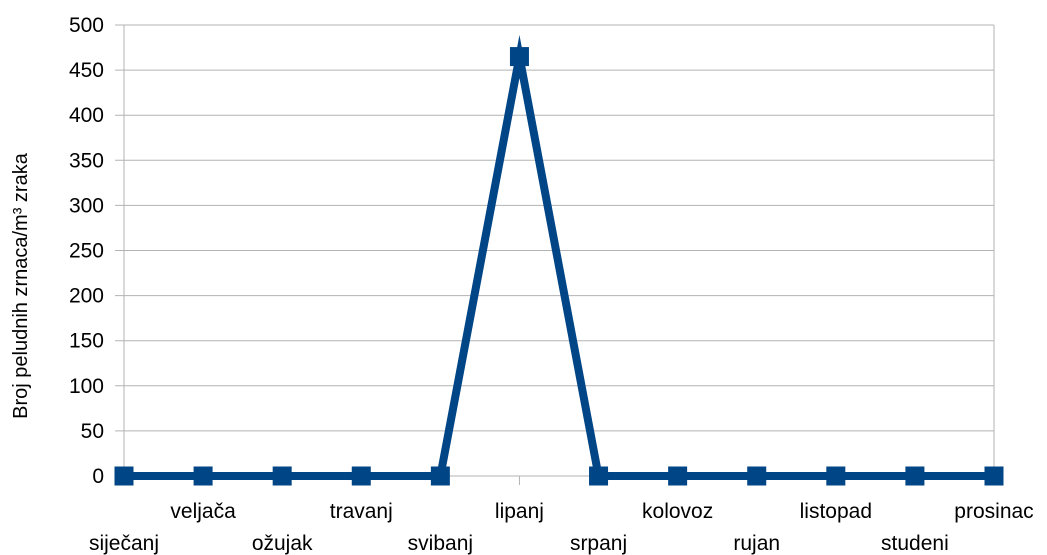 This screenshot has width=1047, height=555. Describe the element at coordinates (124, 543) in the screenshot. I see `x-tick-label: siječanj` at that location.